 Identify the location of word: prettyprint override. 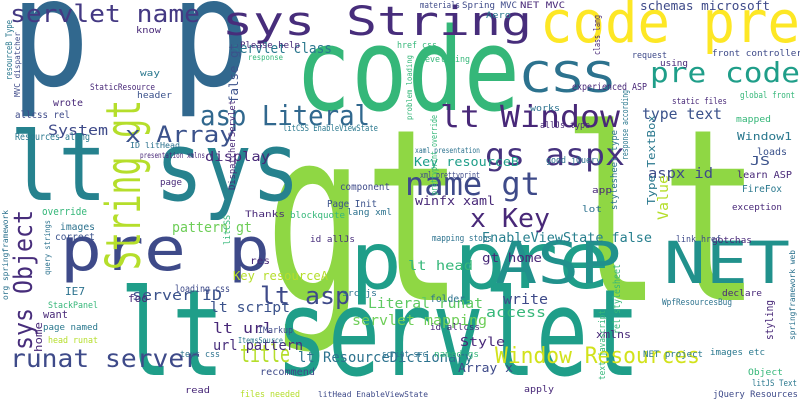
(435, 155).